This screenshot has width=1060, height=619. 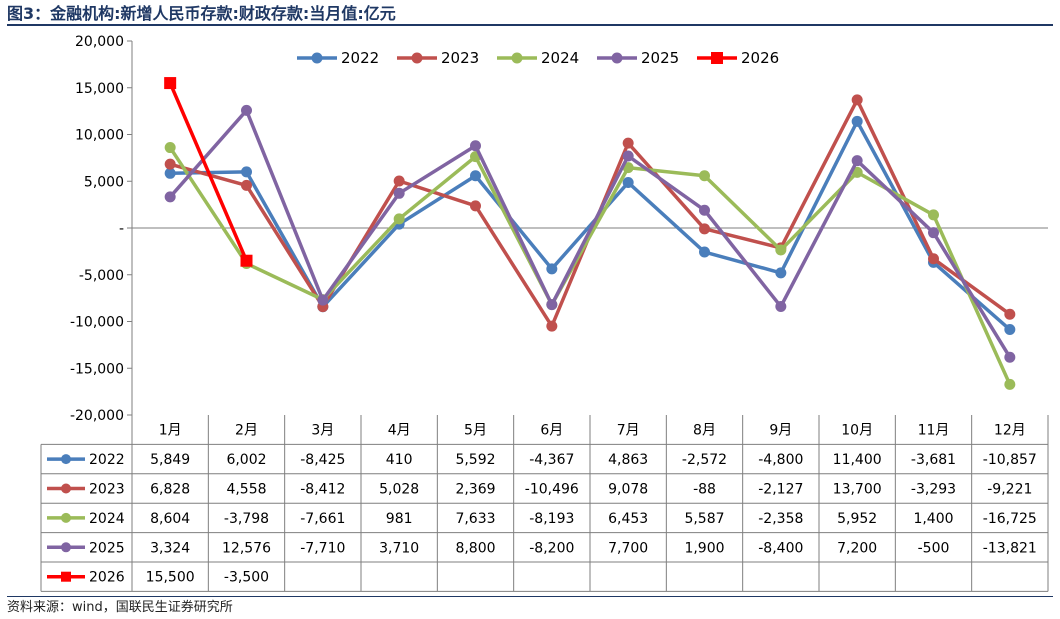 What do you see at coordinates (857, 431) in the screenshot?
I see `x-tick-label: 10月` at bounding box center [857, 431].